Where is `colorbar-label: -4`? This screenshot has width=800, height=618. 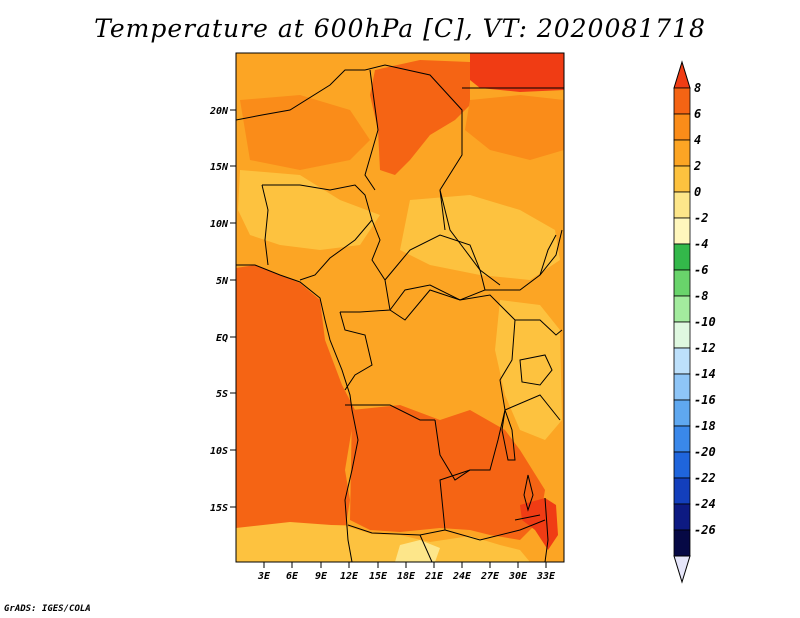
colorbar-label: -4 is located at coordinates (701, 244).